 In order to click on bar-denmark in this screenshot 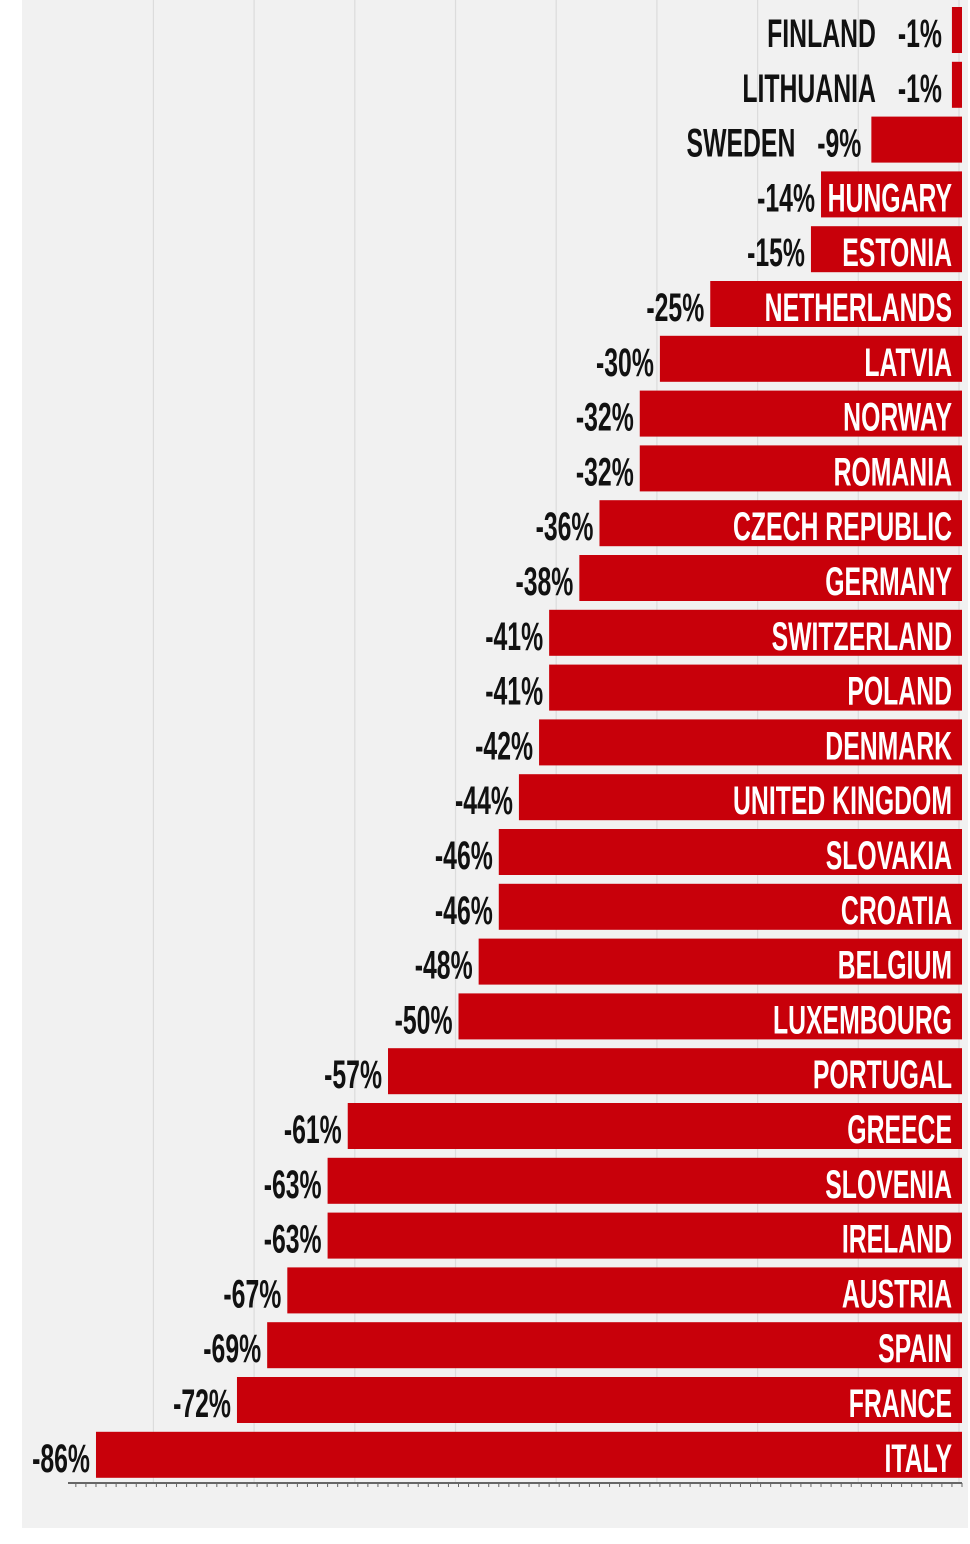, I will do `click(750, 742)`.